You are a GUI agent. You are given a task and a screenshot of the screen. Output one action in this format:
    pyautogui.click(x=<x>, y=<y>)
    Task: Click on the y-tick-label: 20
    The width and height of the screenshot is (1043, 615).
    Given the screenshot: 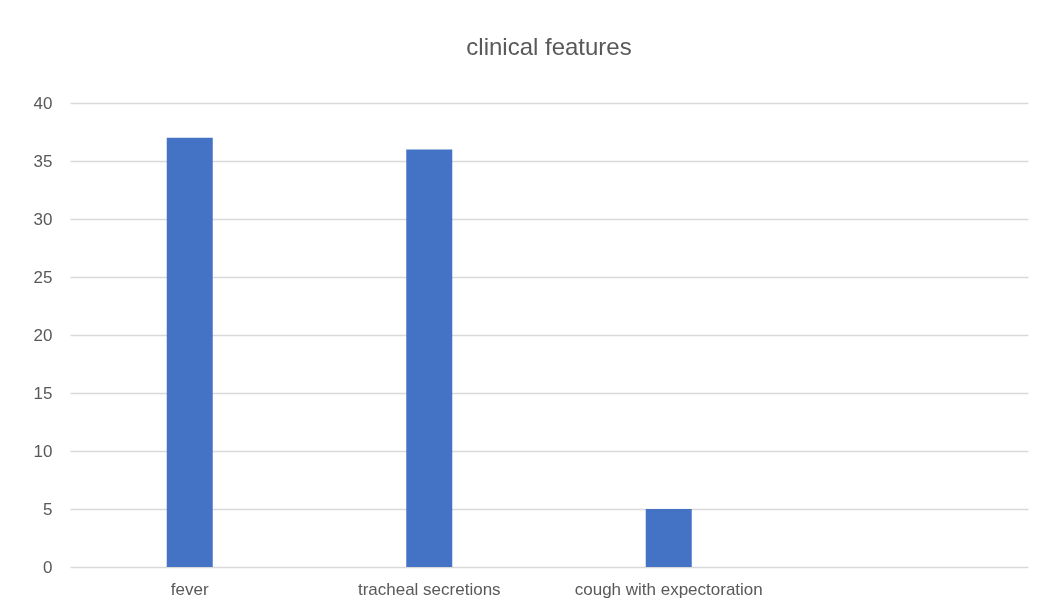 What is the action you would take?
    pyautogui.click(x=43, y=335)
    